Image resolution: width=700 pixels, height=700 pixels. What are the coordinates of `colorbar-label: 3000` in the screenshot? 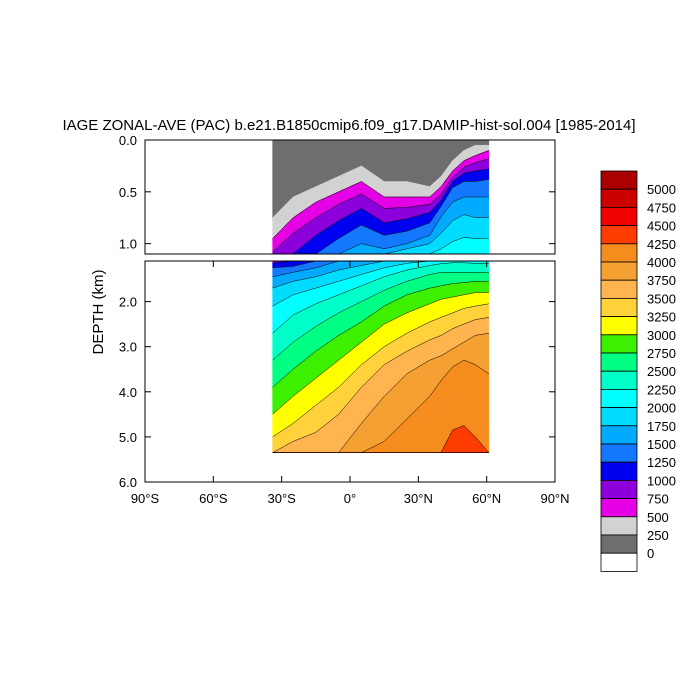 It's located at (661, 335).